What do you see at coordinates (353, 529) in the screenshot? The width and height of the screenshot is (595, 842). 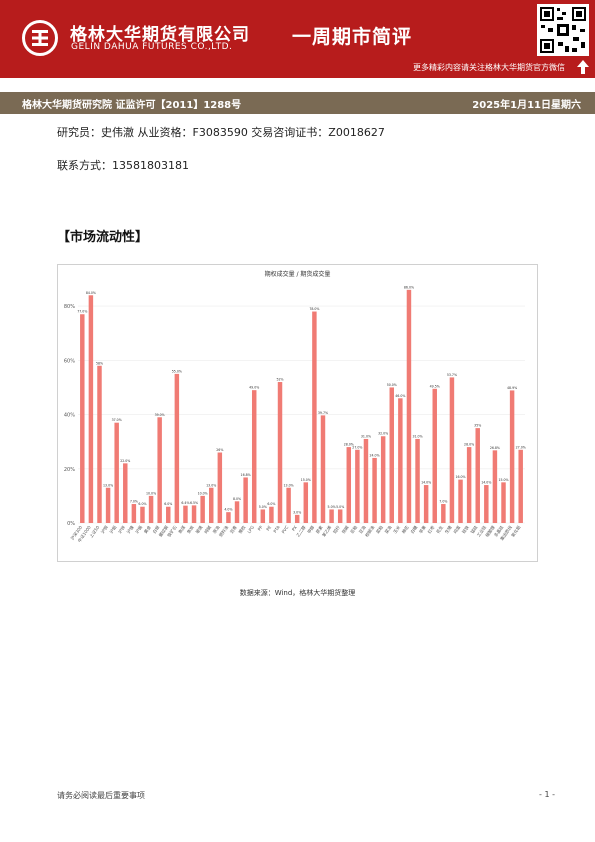 I see `x-tick-label: 豆粕` at bounding box center [353, 529].